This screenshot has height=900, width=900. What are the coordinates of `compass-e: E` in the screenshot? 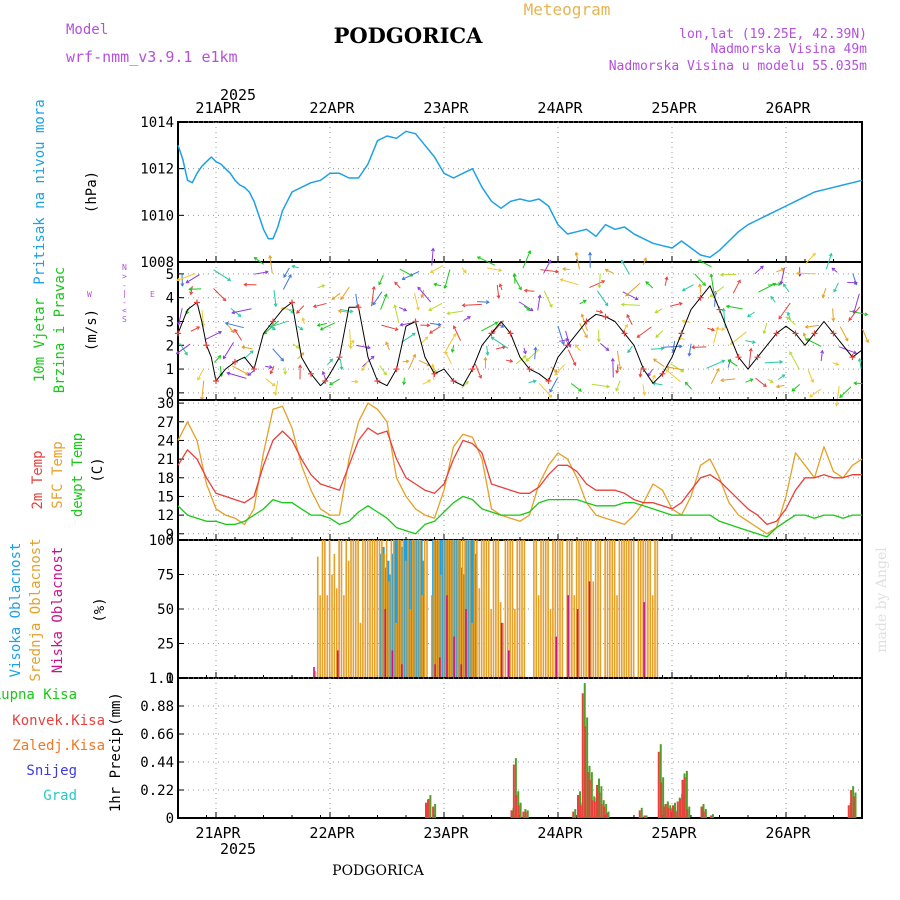 It's located at (152, 294).